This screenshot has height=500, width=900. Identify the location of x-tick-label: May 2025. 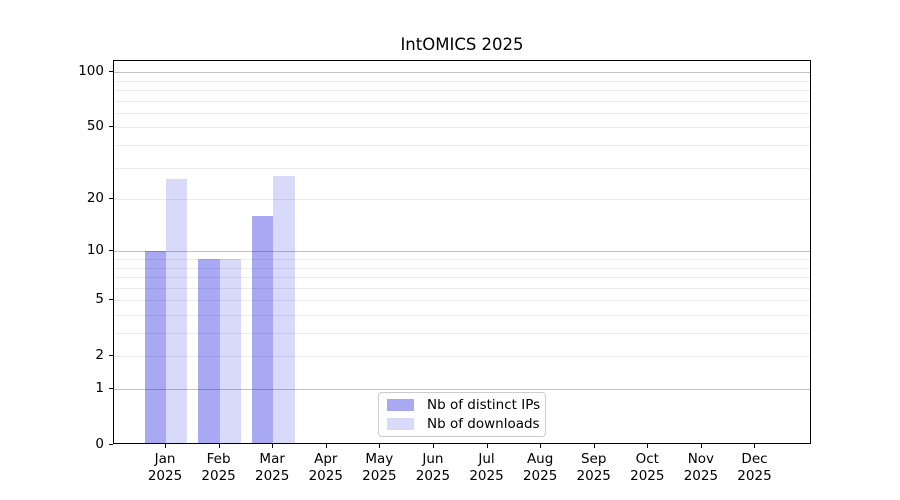
(379, 468).